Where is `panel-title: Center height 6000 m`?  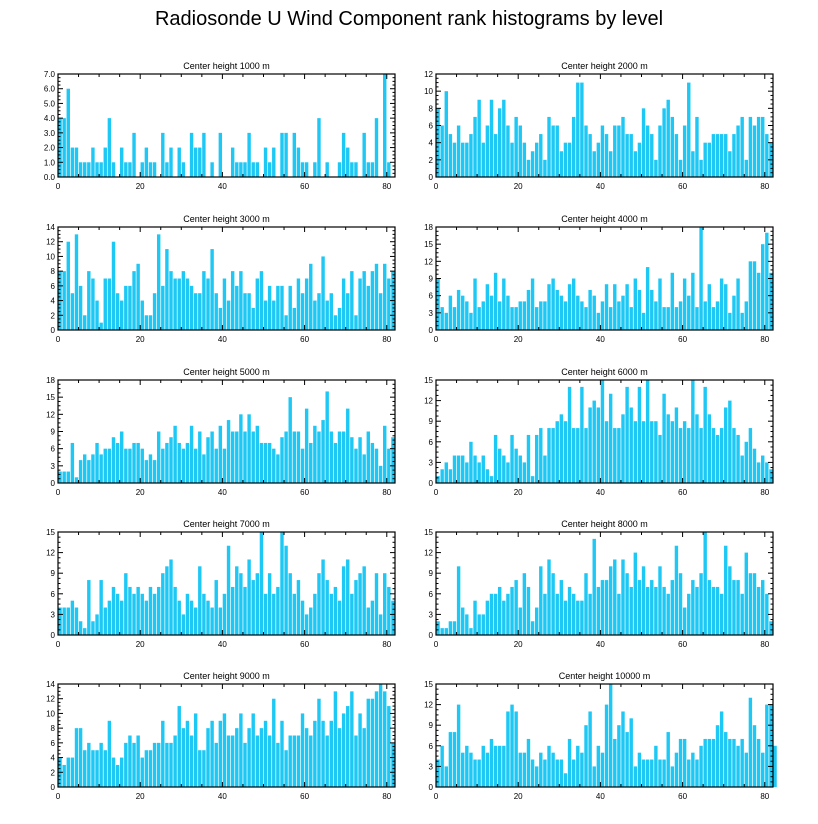 panel-title: Center height 6000 m is located at coordinates (604, 372).